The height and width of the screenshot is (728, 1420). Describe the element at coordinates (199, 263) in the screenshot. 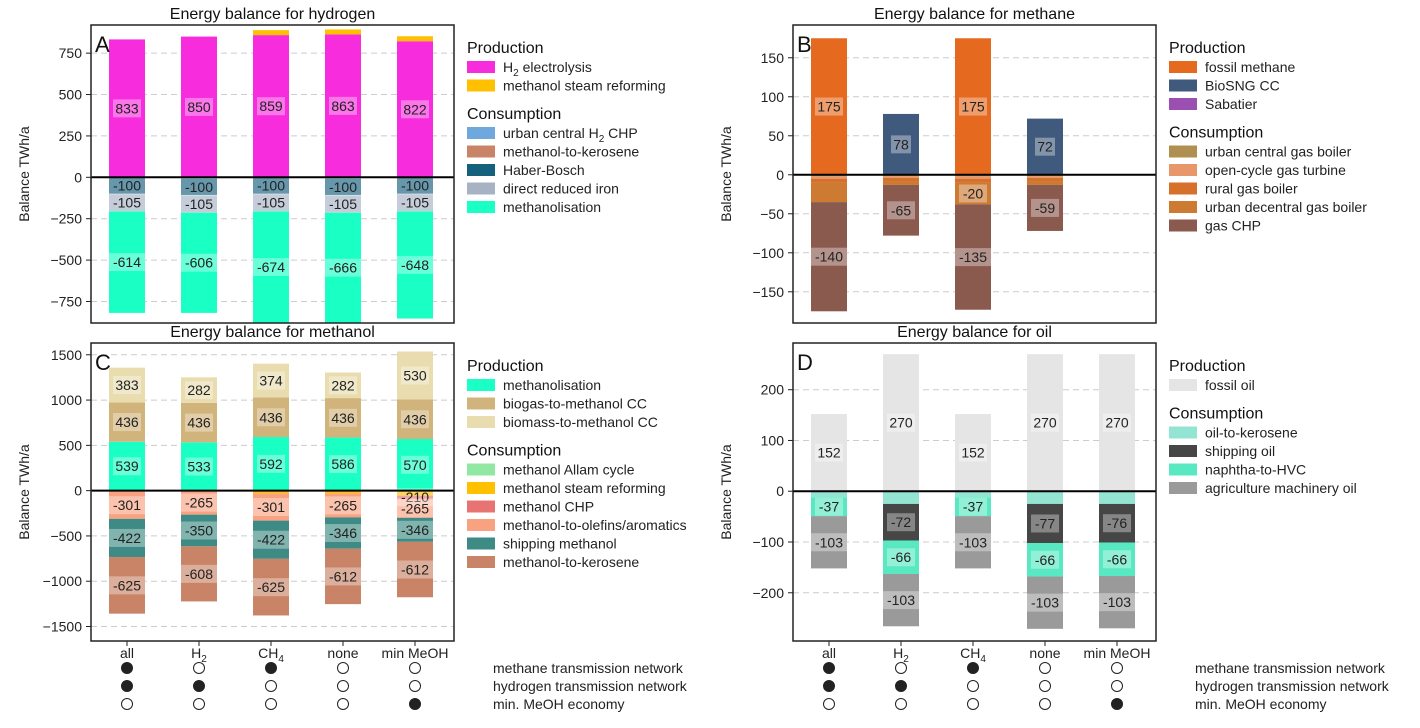

I see `bar-value-label: -606` at that location.